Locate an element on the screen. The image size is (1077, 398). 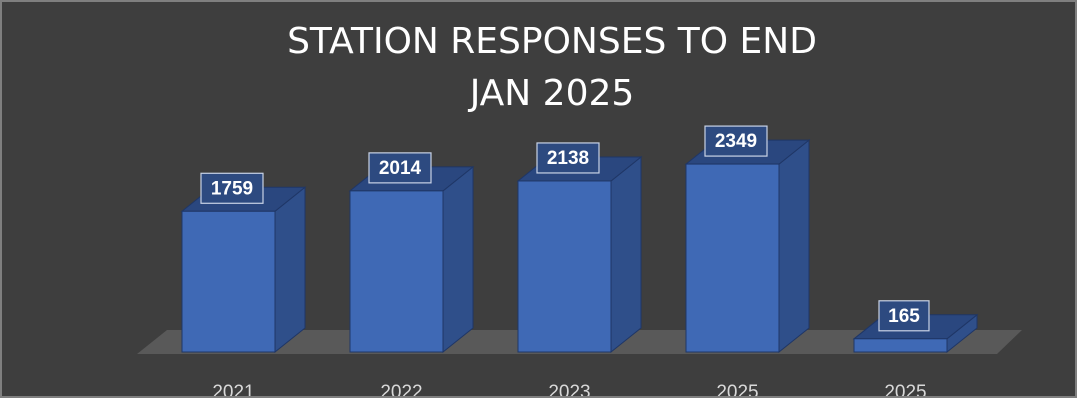
category-label-4: 2025 is located at coordinates (905, 389).